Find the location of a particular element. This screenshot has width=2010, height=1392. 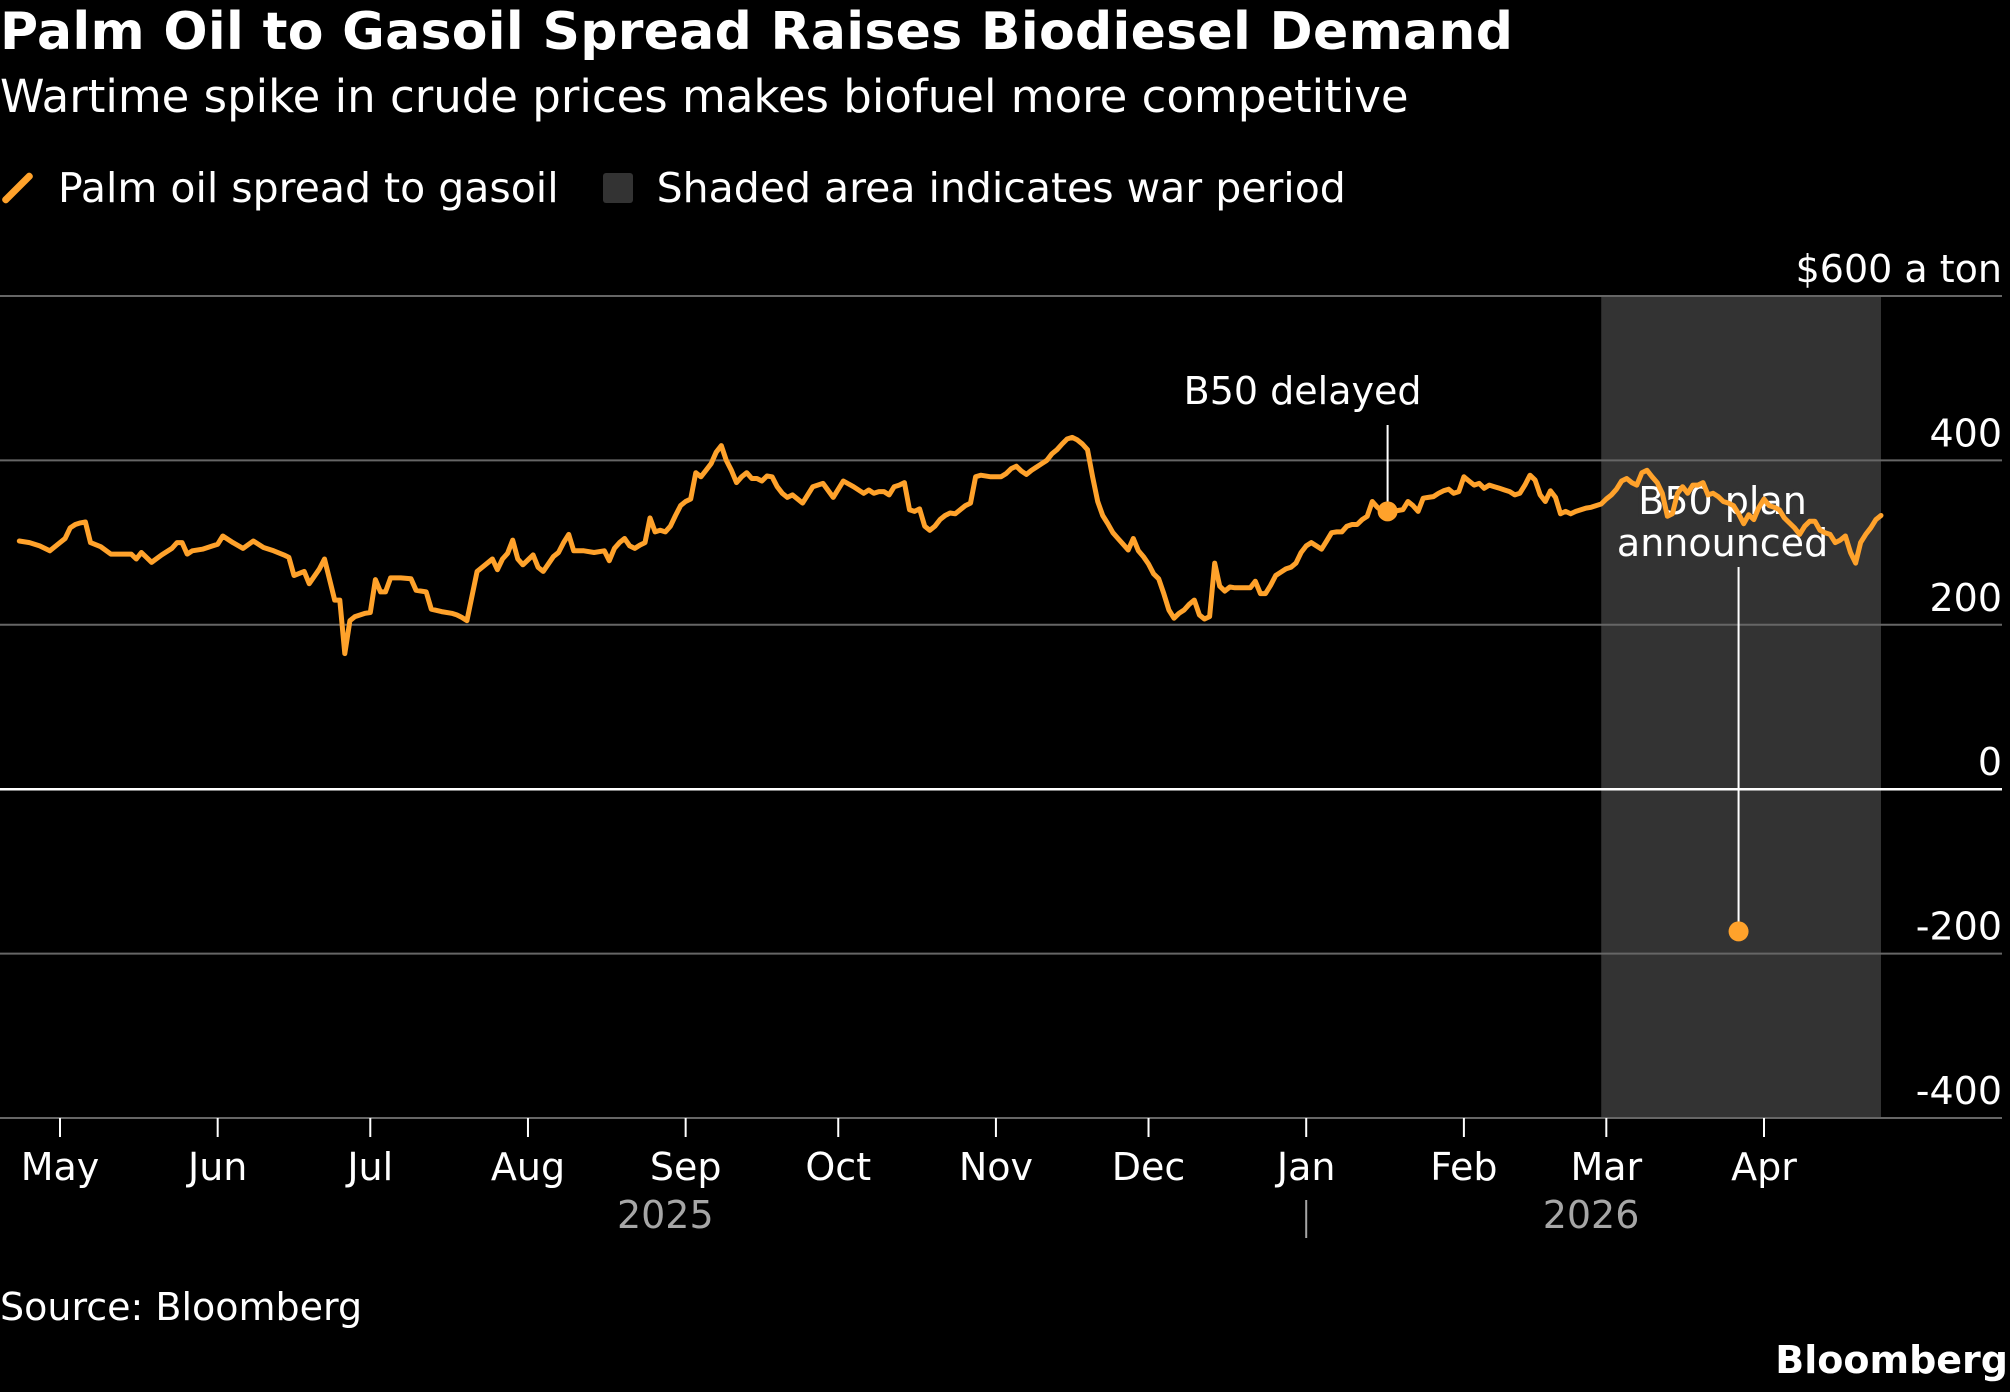

x-tick-label: Oct is located at coordinates (838, 1167).